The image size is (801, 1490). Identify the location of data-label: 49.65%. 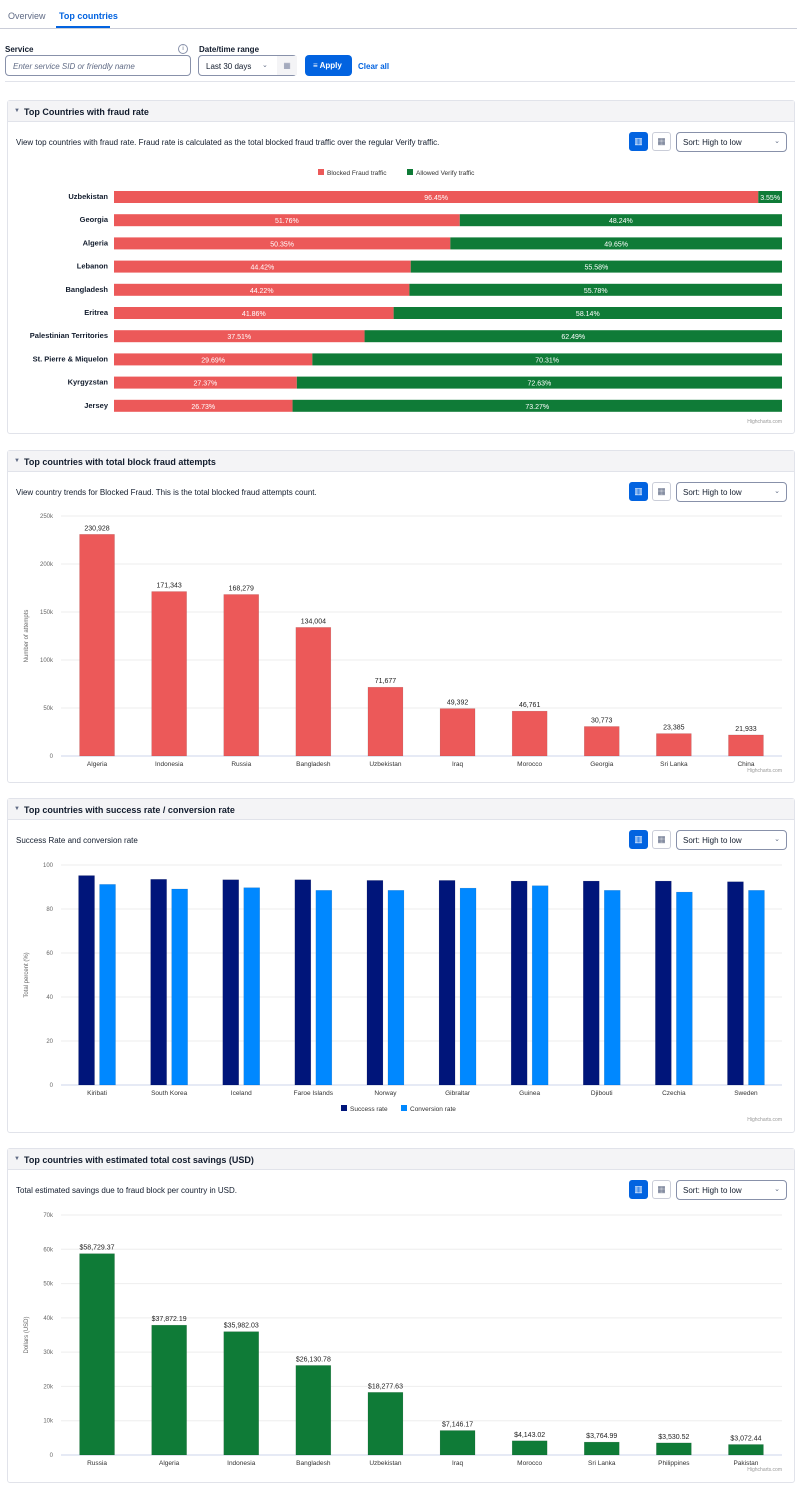
(616, 244).